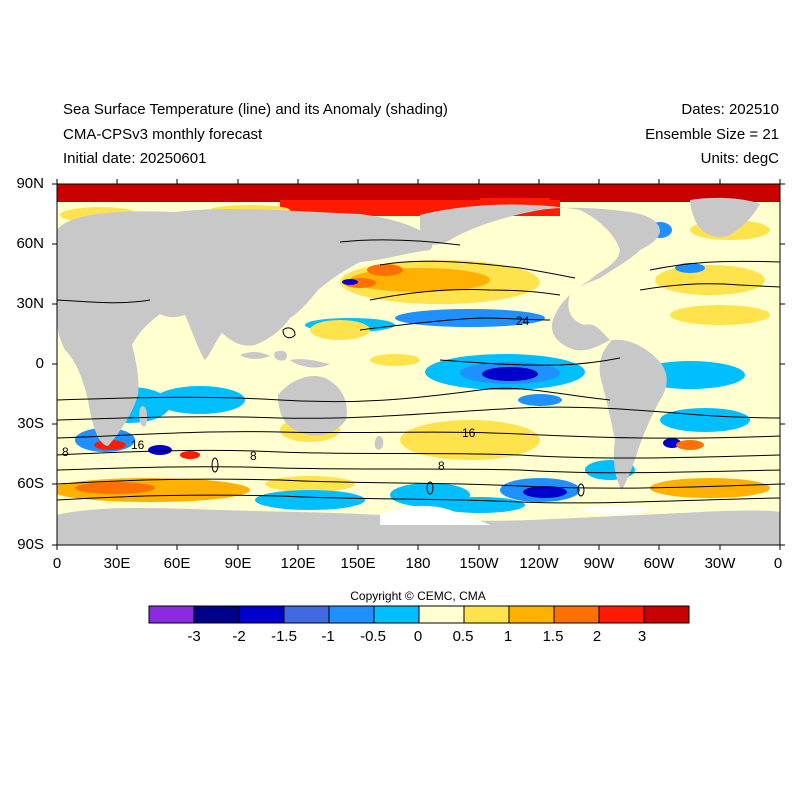 The width and height of the screenshot is (800, 800). I want to click on lat-label-60n: 60N, so click(30, 243).